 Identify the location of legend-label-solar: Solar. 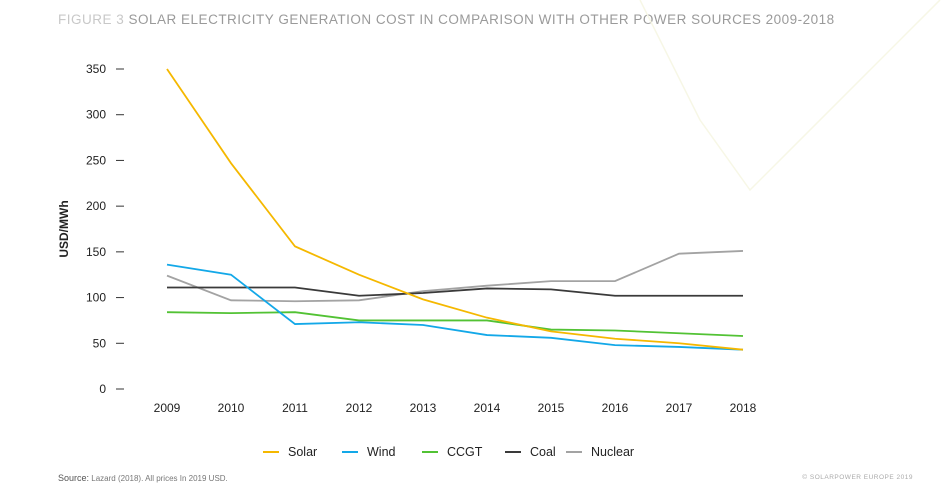
(302, 452).